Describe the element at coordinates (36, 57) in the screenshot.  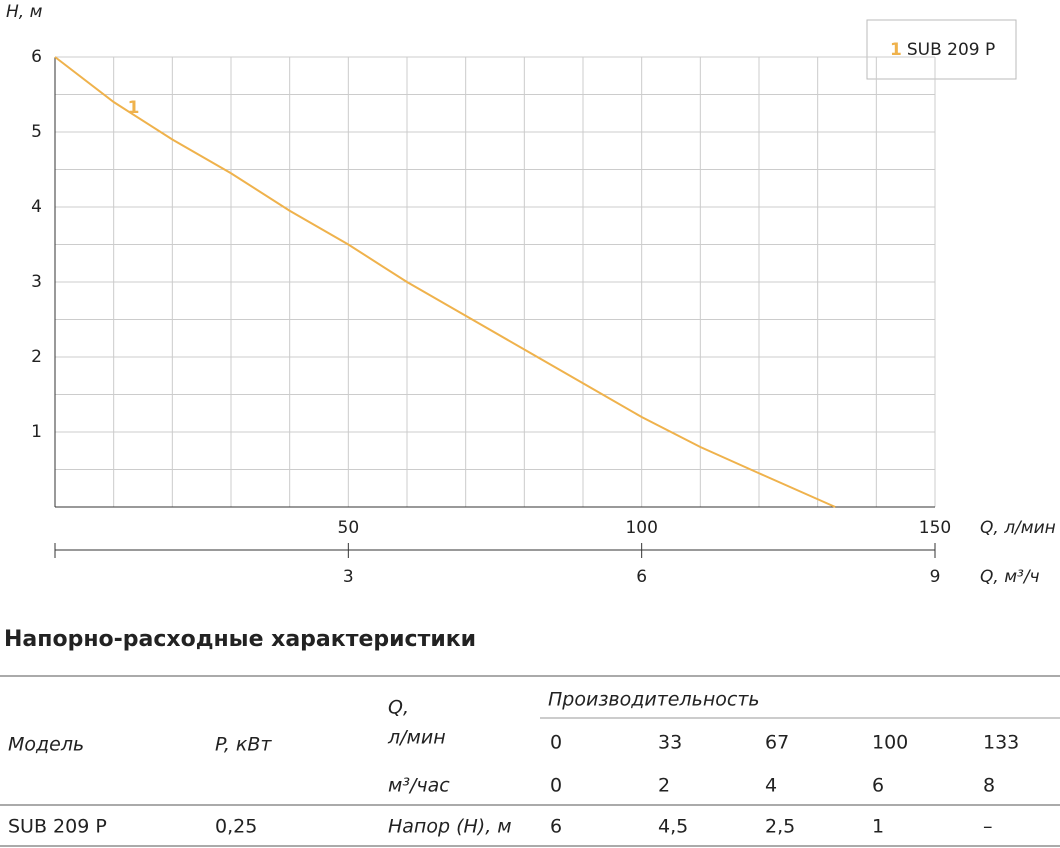
I see `y-tick-label: 6` at that location.